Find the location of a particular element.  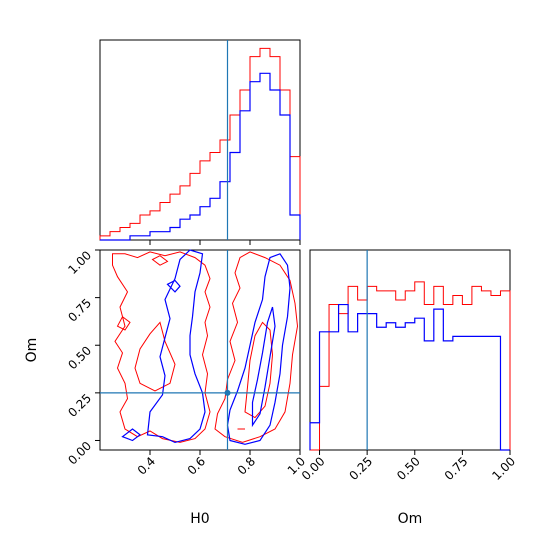

joint-x-ticks: 0.4 0.6 0.8 1.0 is located at coordinates (221, 464).